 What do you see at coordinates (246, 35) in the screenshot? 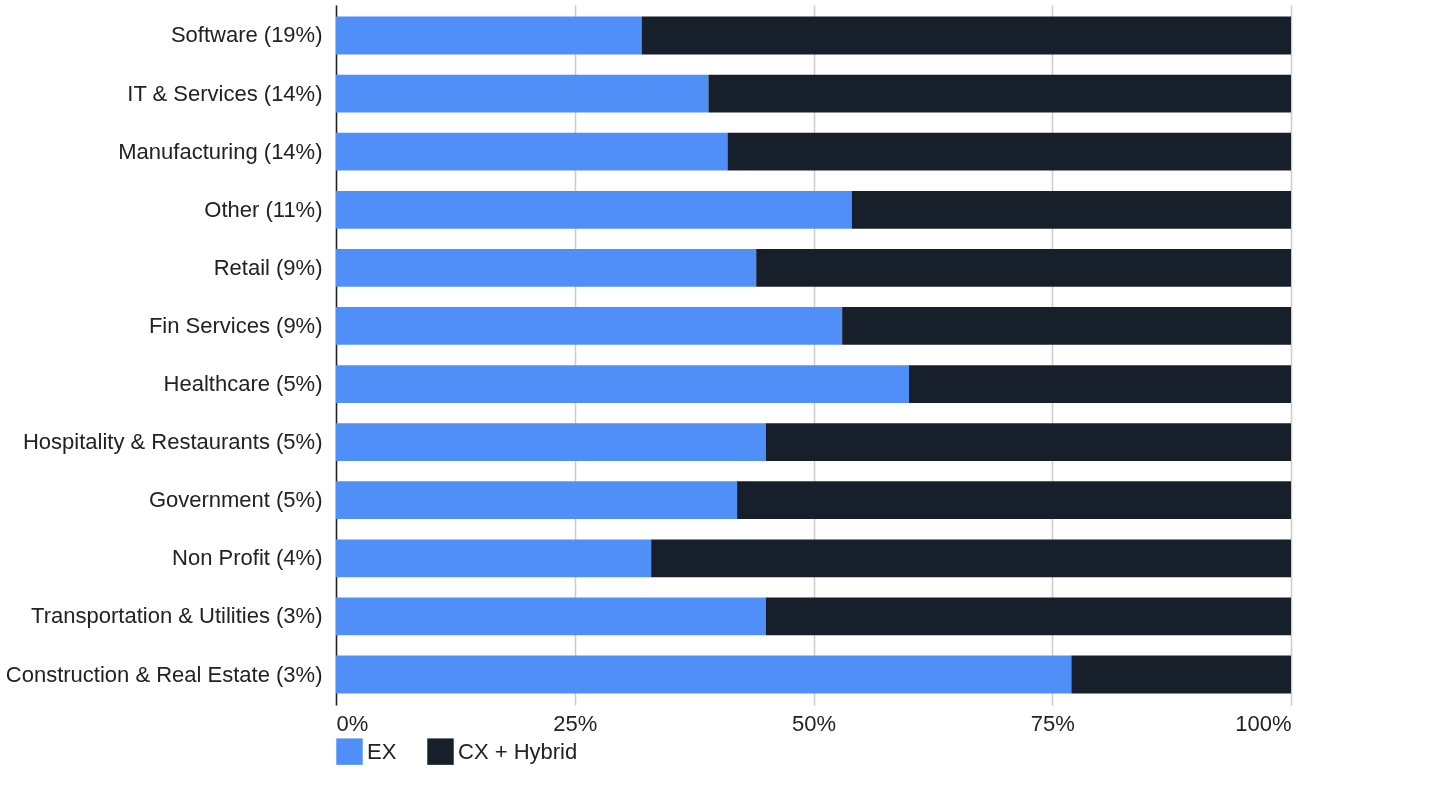
I see `y-tick-label: Software (19%)` at bounding box center [246, 35].